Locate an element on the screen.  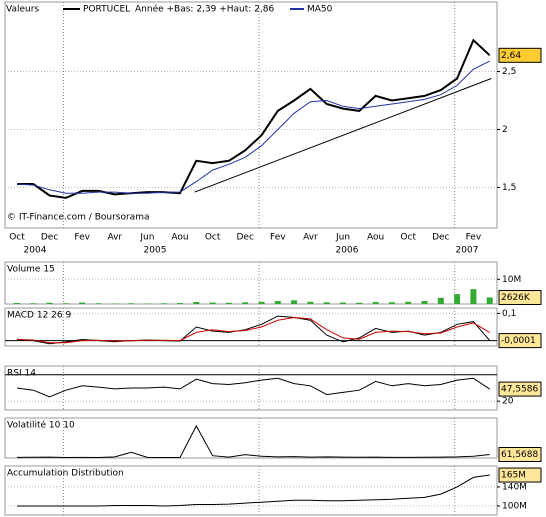
y-tick-label: 10M is located at coordinates (511, 280).